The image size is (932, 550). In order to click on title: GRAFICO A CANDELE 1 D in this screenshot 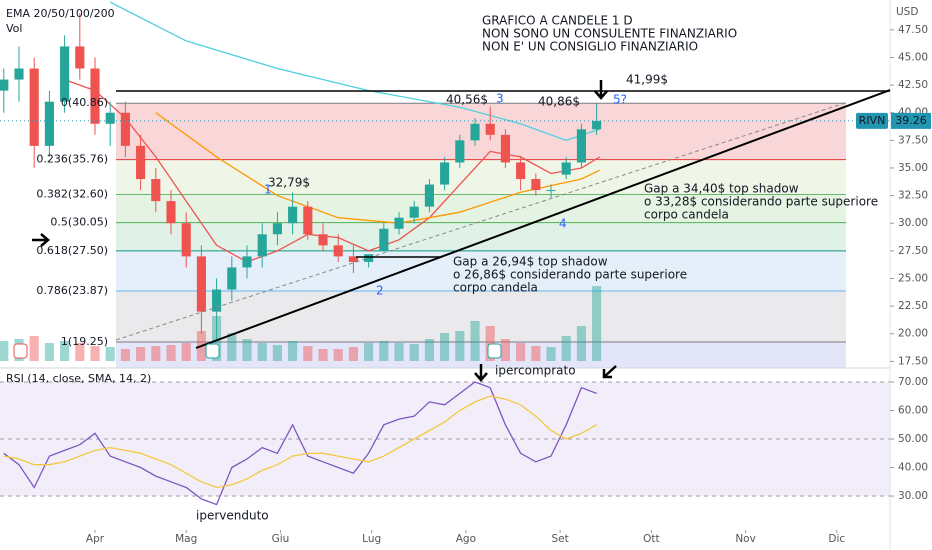, I will do `click(557, 21)`.